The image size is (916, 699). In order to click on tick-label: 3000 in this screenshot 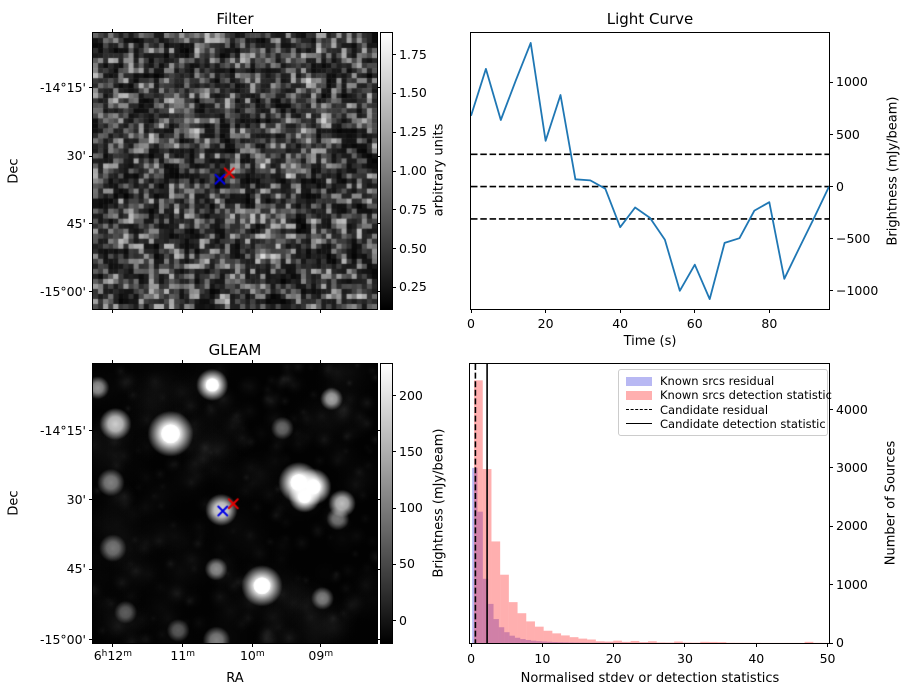, I will do `click(852, 467)`.